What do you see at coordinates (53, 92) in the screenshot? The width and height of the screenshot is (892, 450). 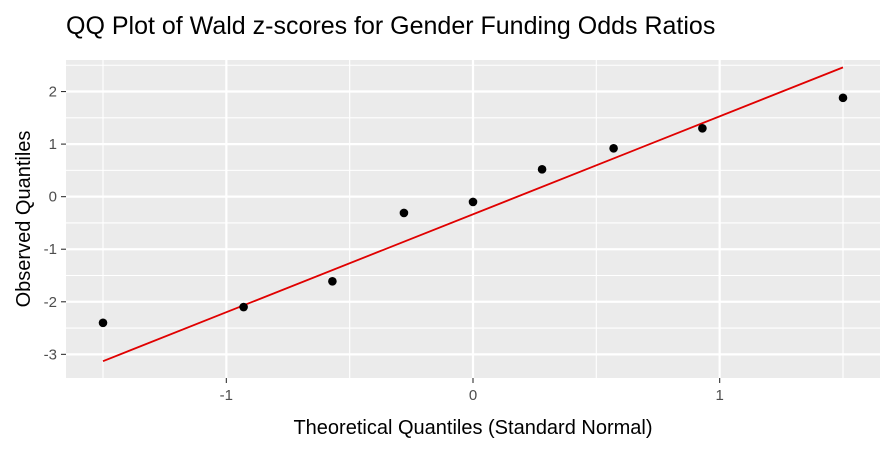 I see `y-tick-label: 2` at bounding box center [53, 92].